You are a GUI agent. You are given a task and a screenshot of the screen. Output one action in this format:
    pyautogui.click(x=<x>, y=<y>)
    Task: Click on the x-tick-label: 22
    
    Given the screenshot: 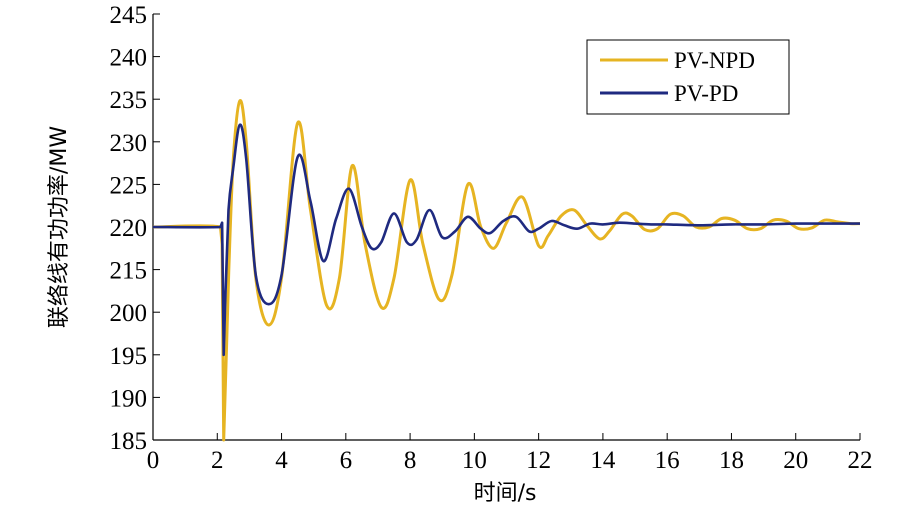 What is the action you would take?
    pyautogui.click(x=860, y=460)
    